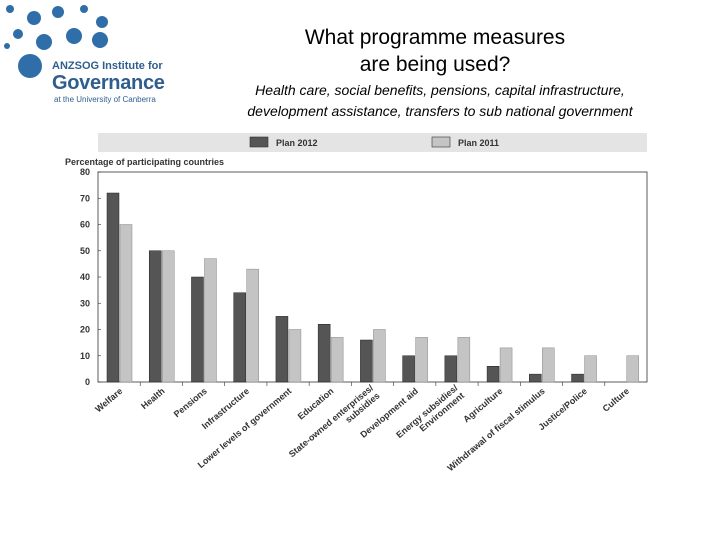  Describe the element at coordinates (441, 142) in the screenshot. I see `legend-swatch-plan-2011` at that location.